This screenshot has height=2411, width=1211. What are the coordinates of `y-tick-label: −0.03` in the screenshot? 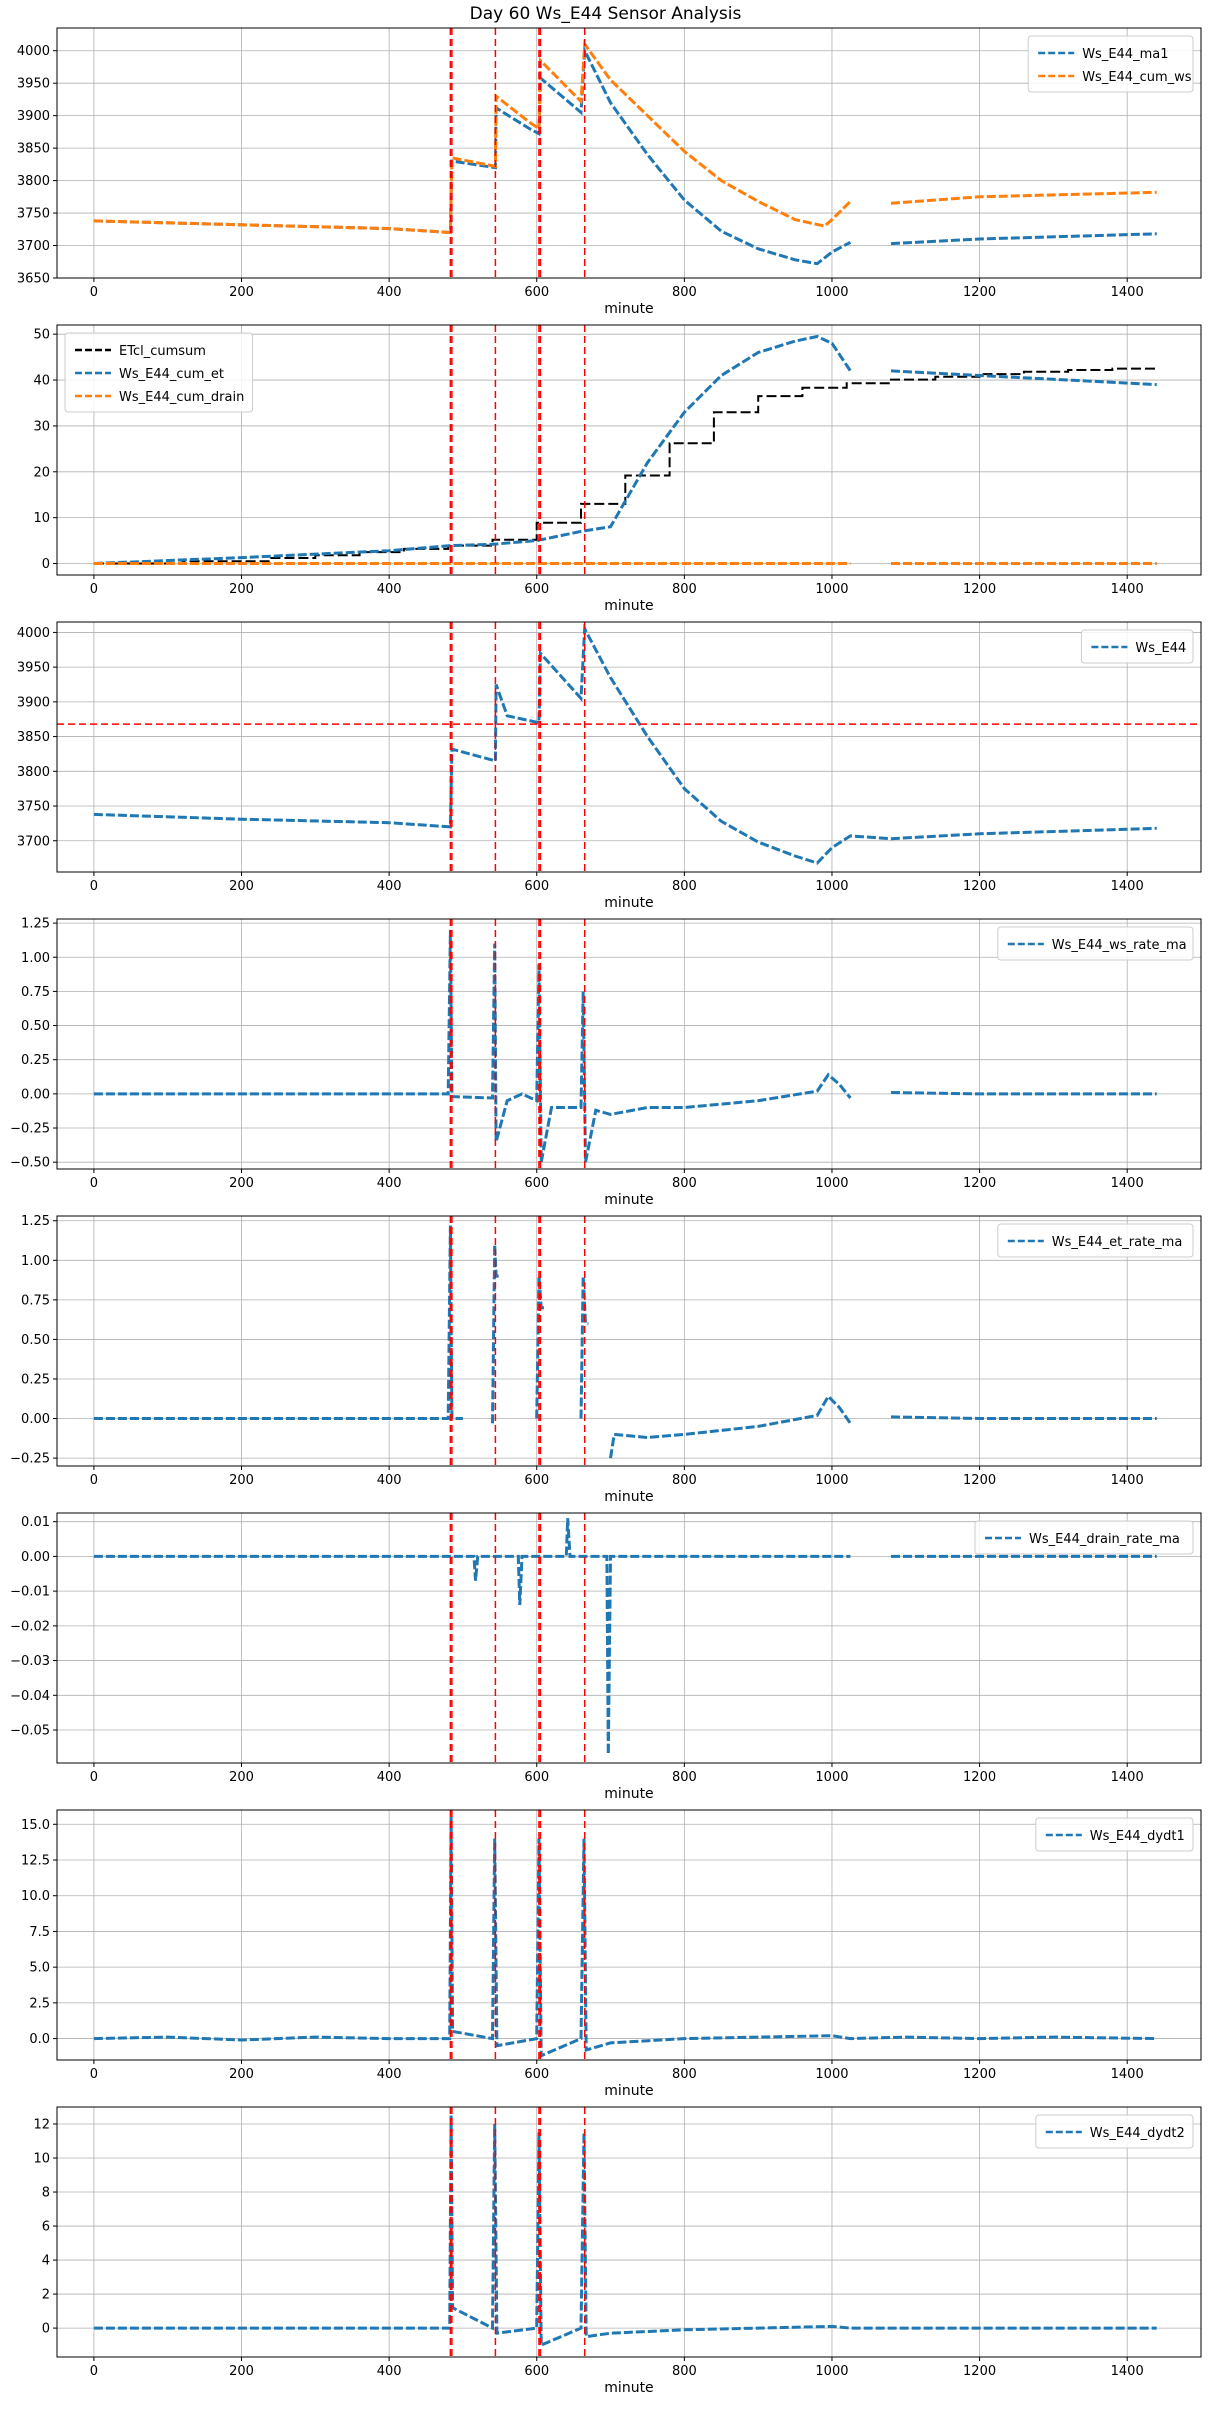 It's located at (30, 1661).